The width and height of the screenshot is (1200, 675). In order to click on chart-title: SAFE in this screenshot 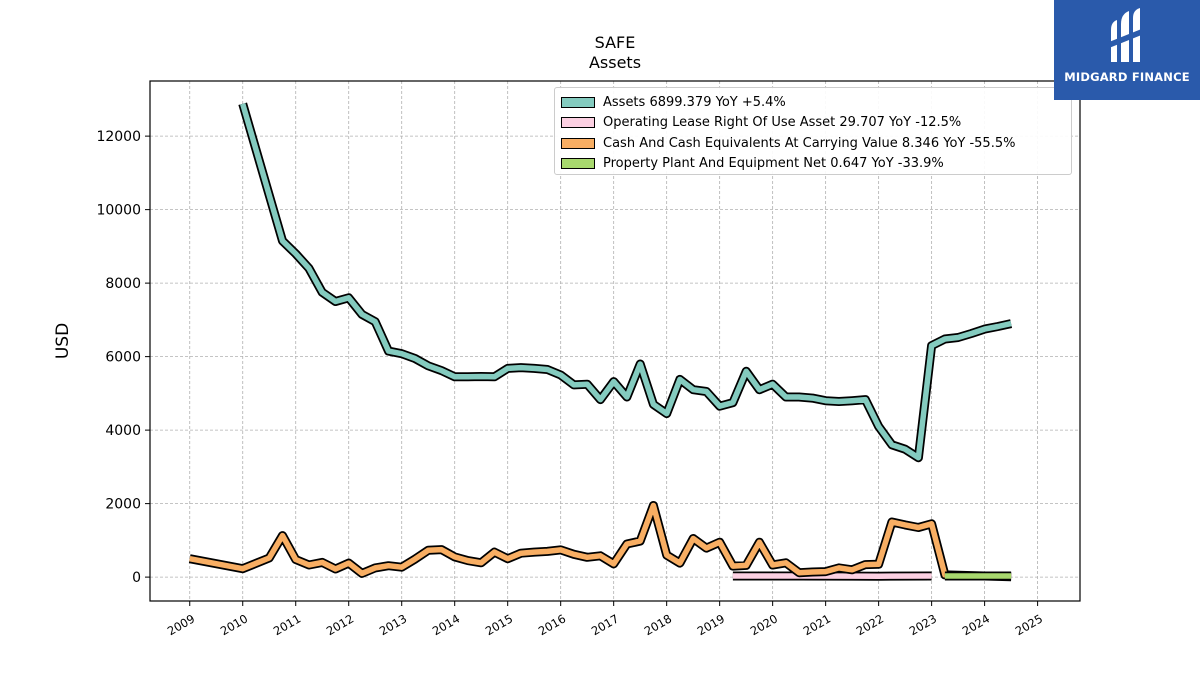, I will do `click(615, 42)`.